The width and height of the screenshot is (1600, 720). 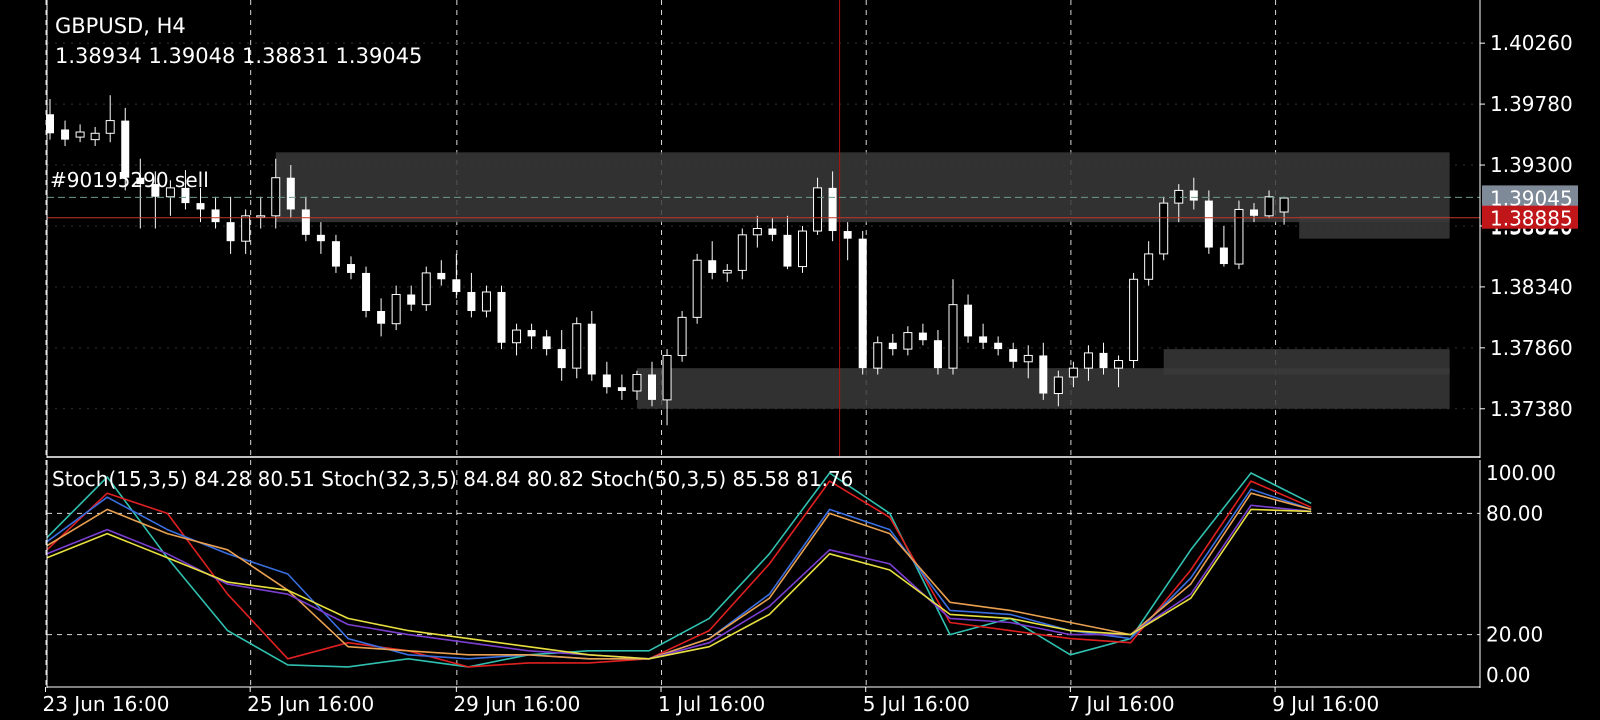 What do you see at coordinates (711, 704) in the screenshot?
I see `time-tick-label: 1 Jul 16:00` at bounding box center [711, 704].